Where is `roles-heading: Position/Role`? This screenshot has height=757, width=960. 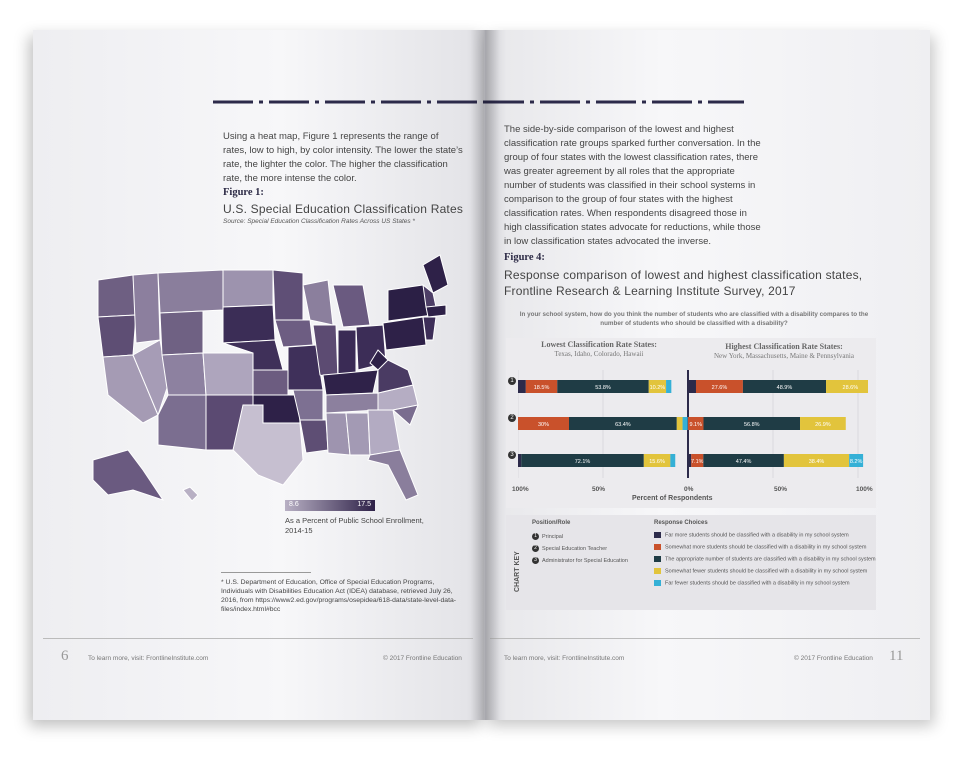
roles-heading: Position/Role is located at coordinates (551, 523).